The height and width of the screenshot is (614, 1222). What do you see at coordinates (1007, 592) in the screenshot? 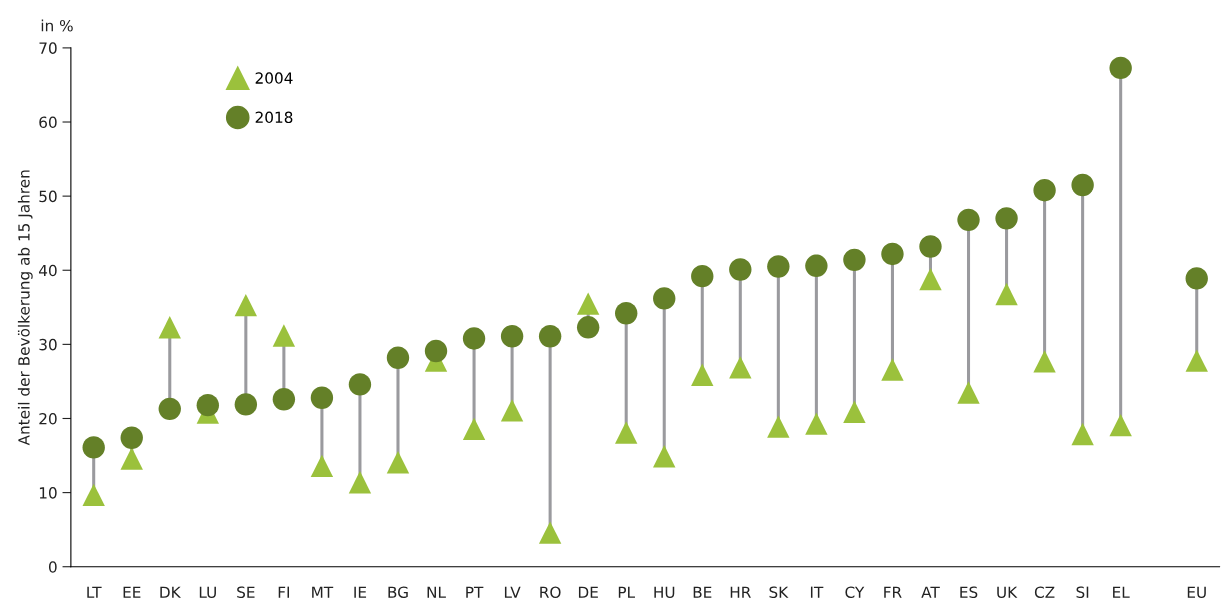
I see `x-tick-label: UK` at bounding box center [1007, 592].